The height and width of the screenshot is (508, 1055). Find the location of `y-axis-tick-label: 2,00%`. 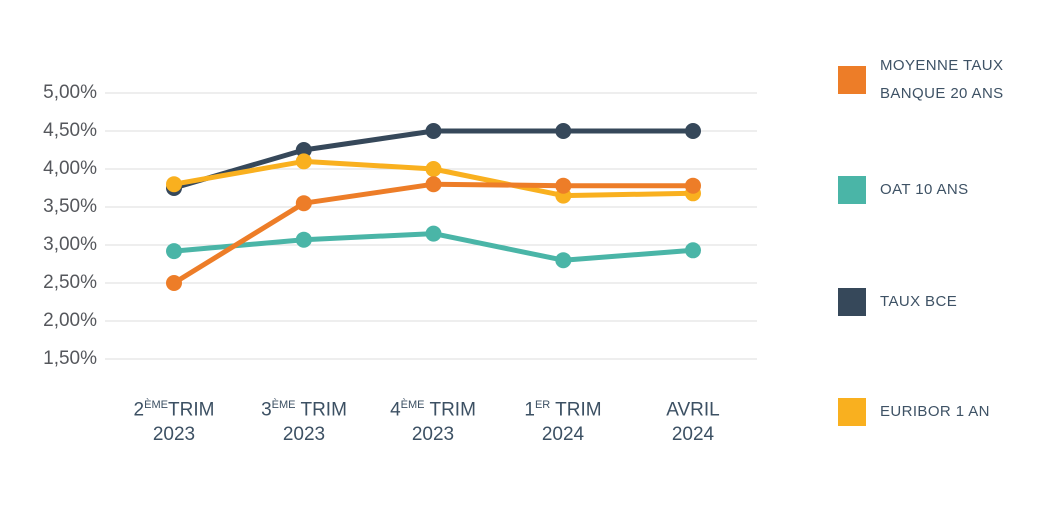

y-axis-tick-label: 2,00% is located at coordinates (70, 320).